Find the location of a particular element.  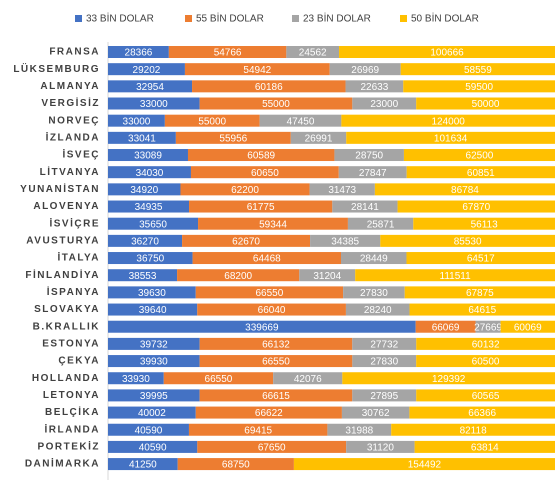

data-label: 28366 is located at coordinates (139, 53).